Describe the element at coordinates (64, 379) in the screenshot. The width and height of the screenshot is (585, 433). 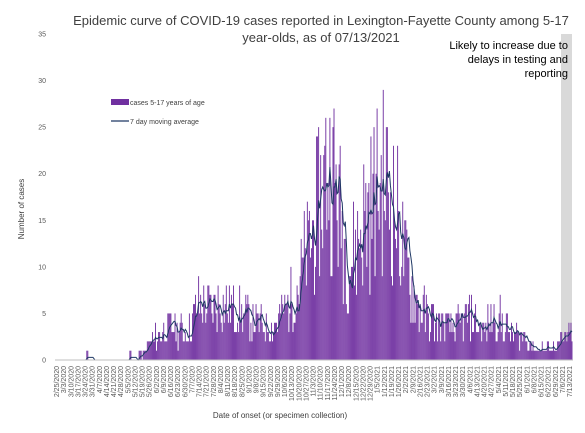
I see `x-tick-label: 3/3/2020` at that location.